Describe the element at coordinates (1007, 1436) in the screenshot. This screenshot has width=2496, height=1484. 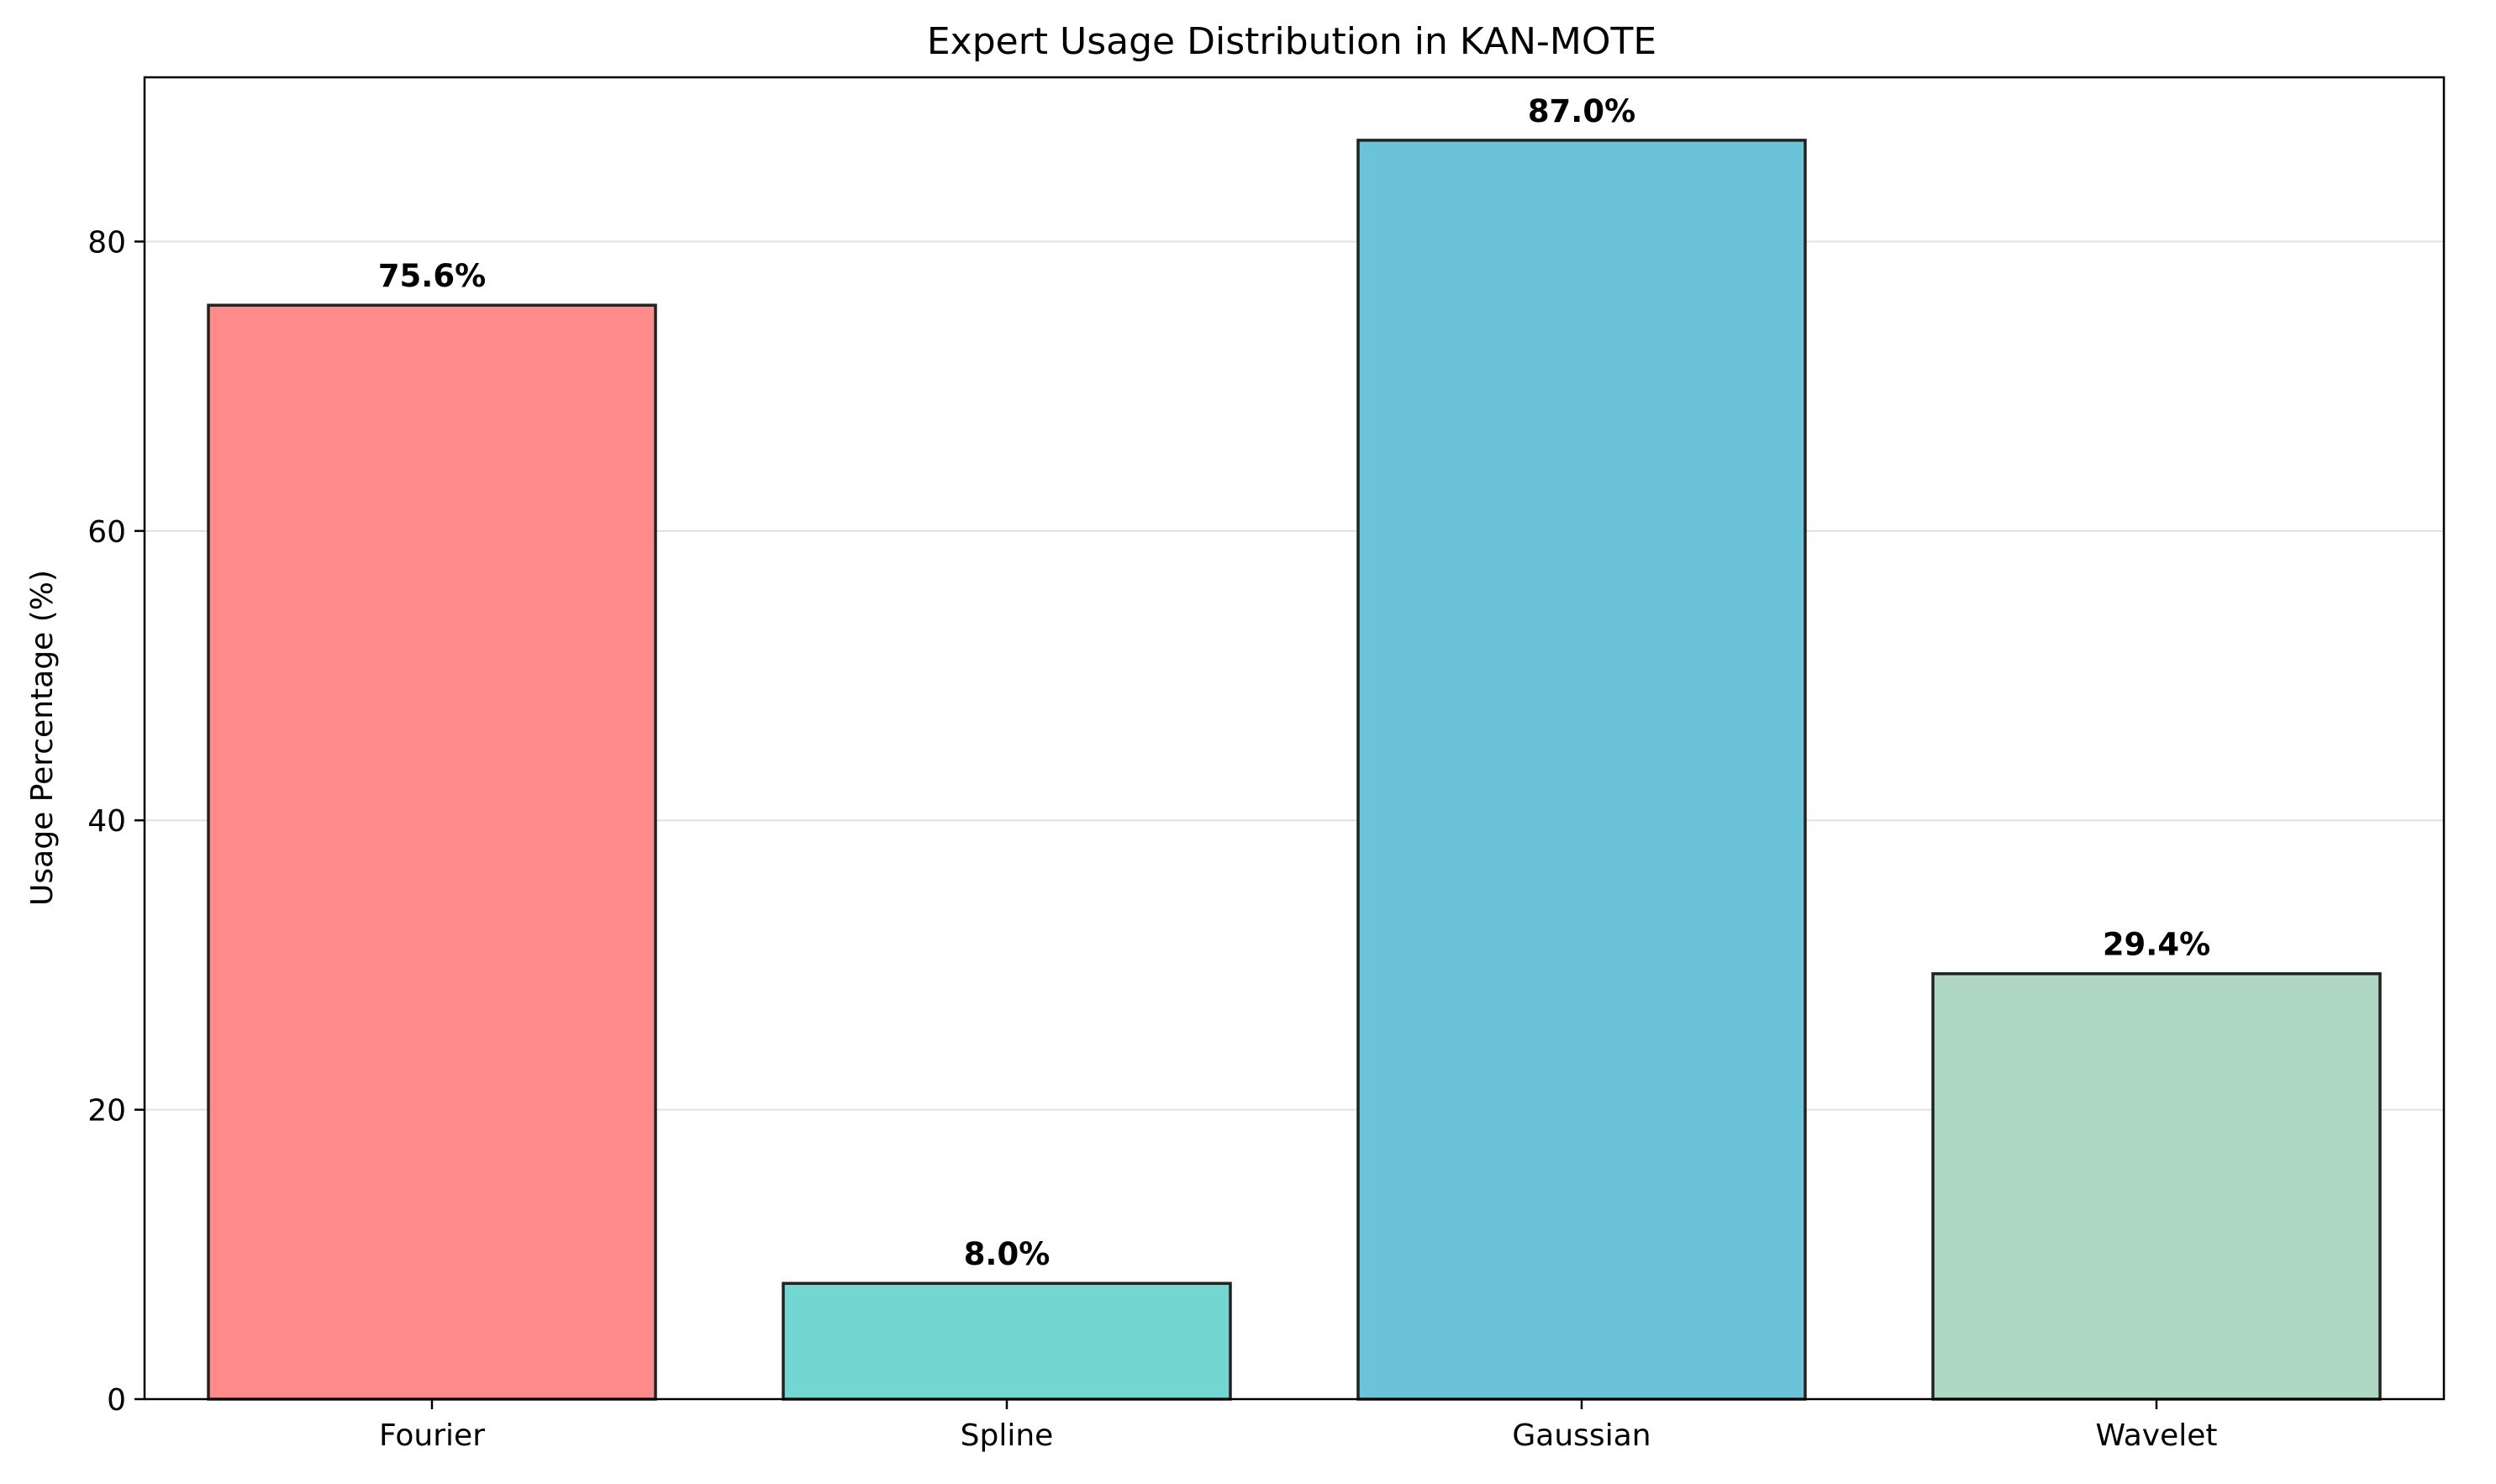
I see `x-tick-label: Spline` at that location.